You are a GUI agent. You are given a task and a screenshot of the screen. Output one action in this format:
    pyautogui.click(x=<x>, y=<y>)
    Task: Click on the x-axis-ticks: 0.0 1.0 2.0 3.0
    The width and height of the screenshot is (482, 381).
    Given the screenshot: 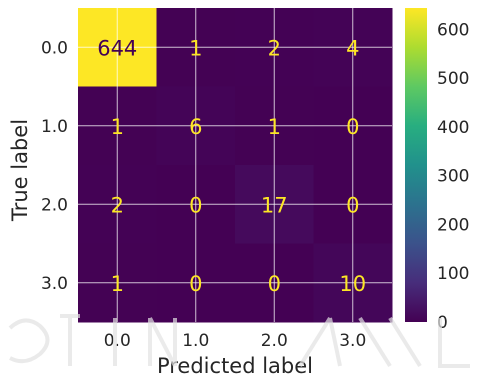 What is the action you would take?
    pyautogui.click(x=235, y=341)
    